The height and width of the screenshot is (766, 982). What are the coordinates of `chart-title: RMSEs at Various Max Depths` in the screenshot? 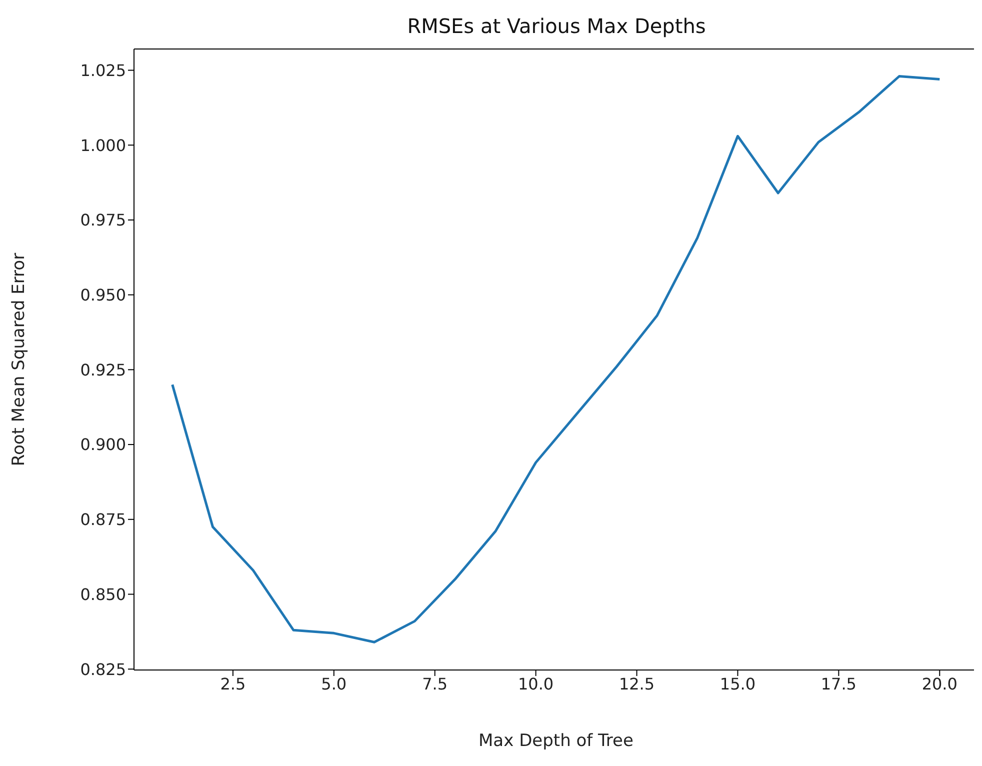 It's located at (556, 26).